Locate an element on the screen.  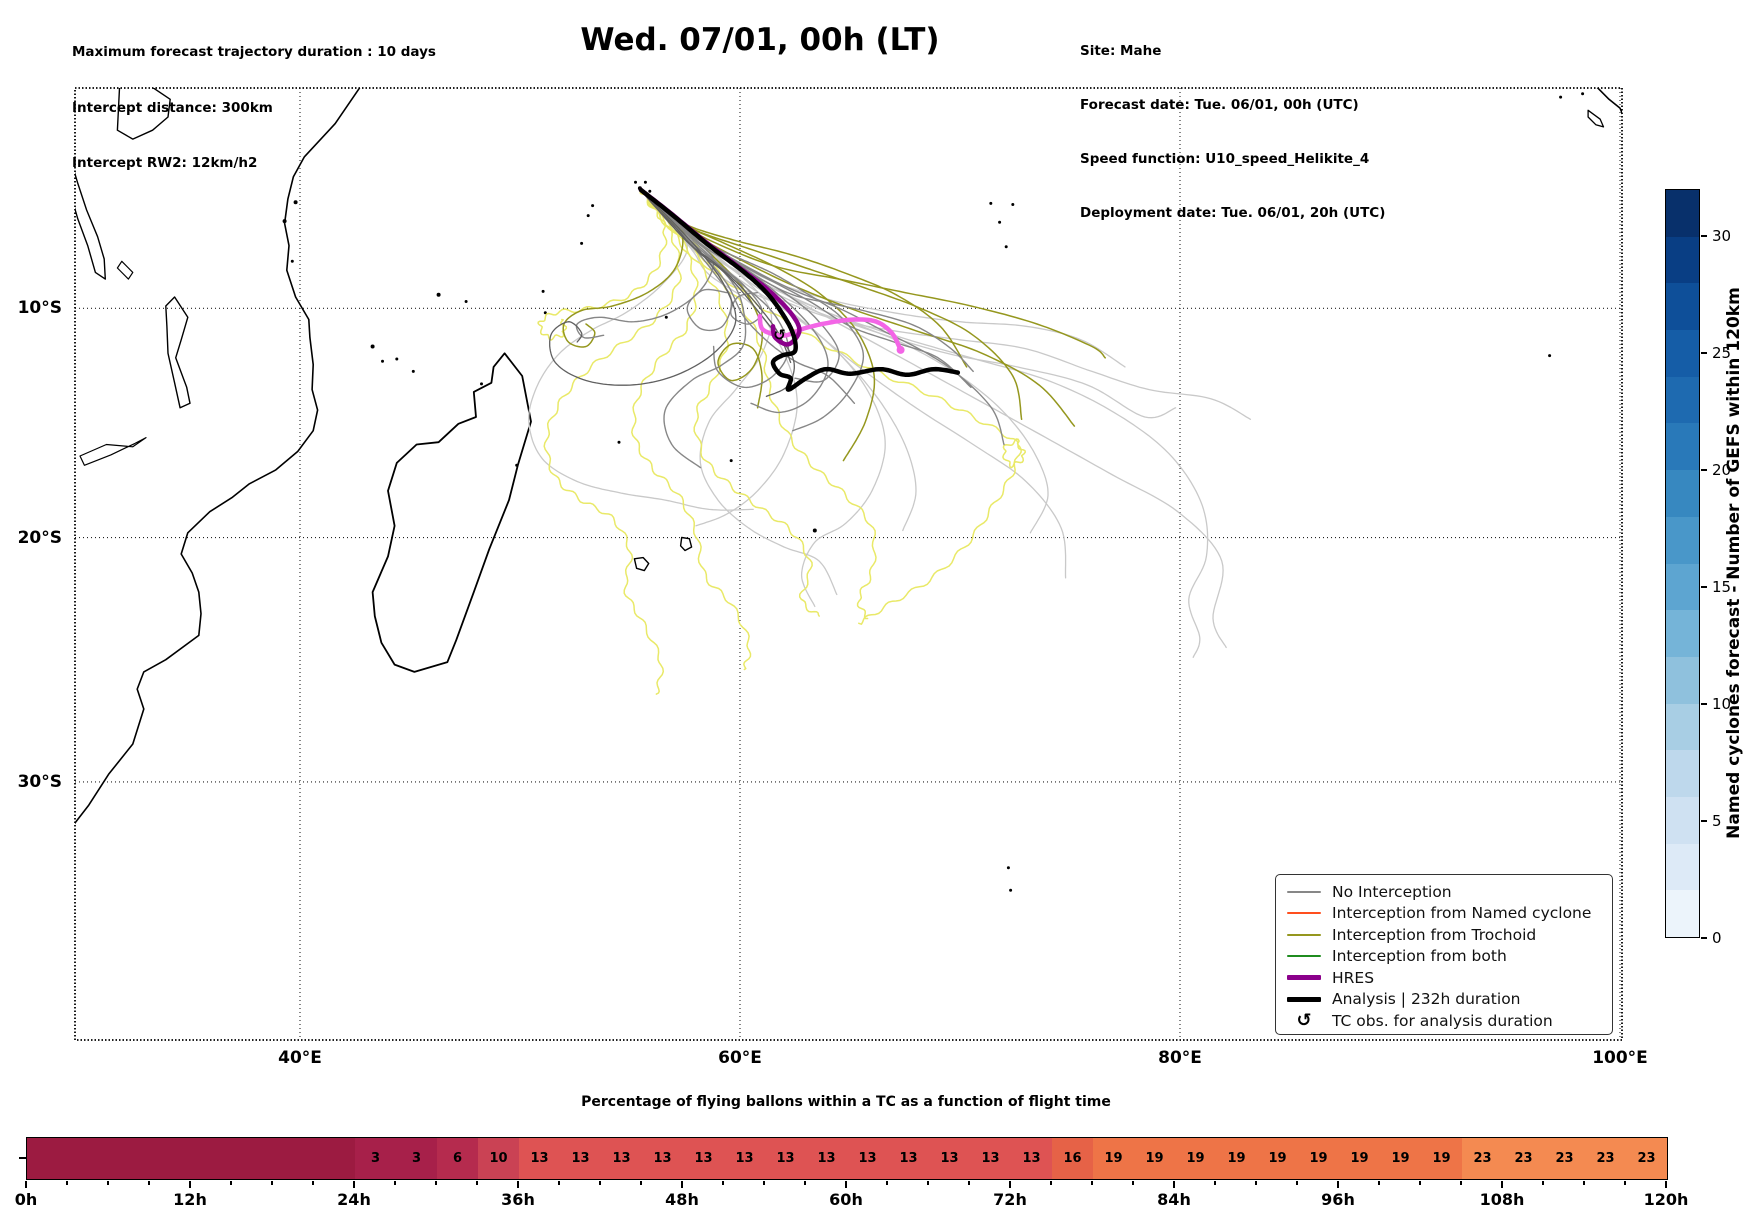
page-title: Wed. 07/01, 00h (LT) is located at coordinates (760, 40).